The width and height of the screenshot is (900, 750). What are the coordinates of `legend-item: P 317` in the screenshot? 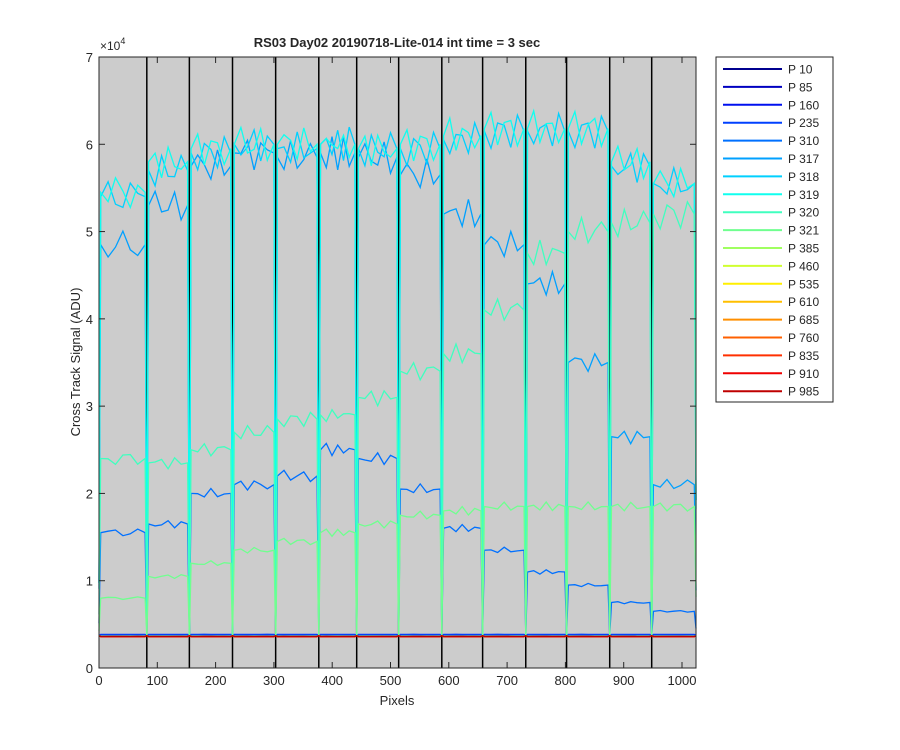 It's located at (771, 159).